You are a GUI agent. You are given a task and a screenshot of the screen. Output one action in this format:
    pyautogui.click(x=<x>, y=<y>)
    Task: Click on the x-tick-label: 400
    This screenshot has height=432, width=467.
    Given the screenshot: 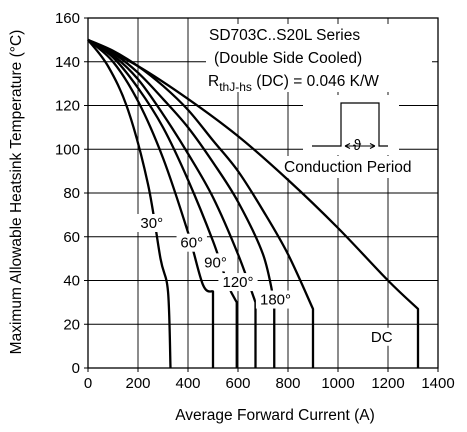 What is the action you would take?
    pyautogui.click(x=187, y=383)
    